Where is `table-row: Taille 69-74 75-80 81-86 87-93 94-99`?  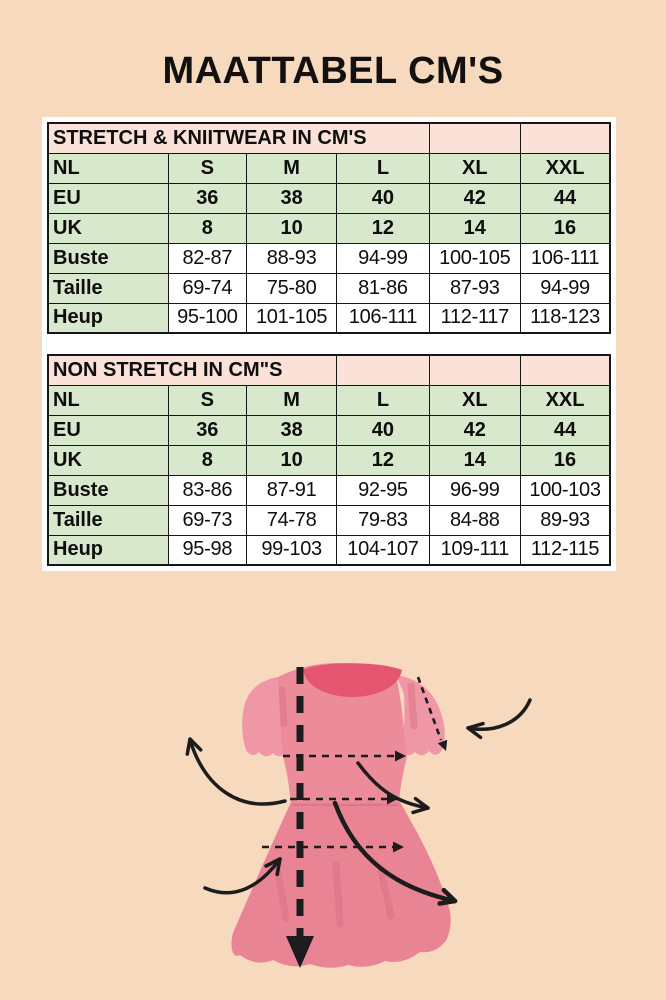 table-row: Taille 69-74 75-80 81-86 87-93 94-99 is located at coordinates (329, 288).